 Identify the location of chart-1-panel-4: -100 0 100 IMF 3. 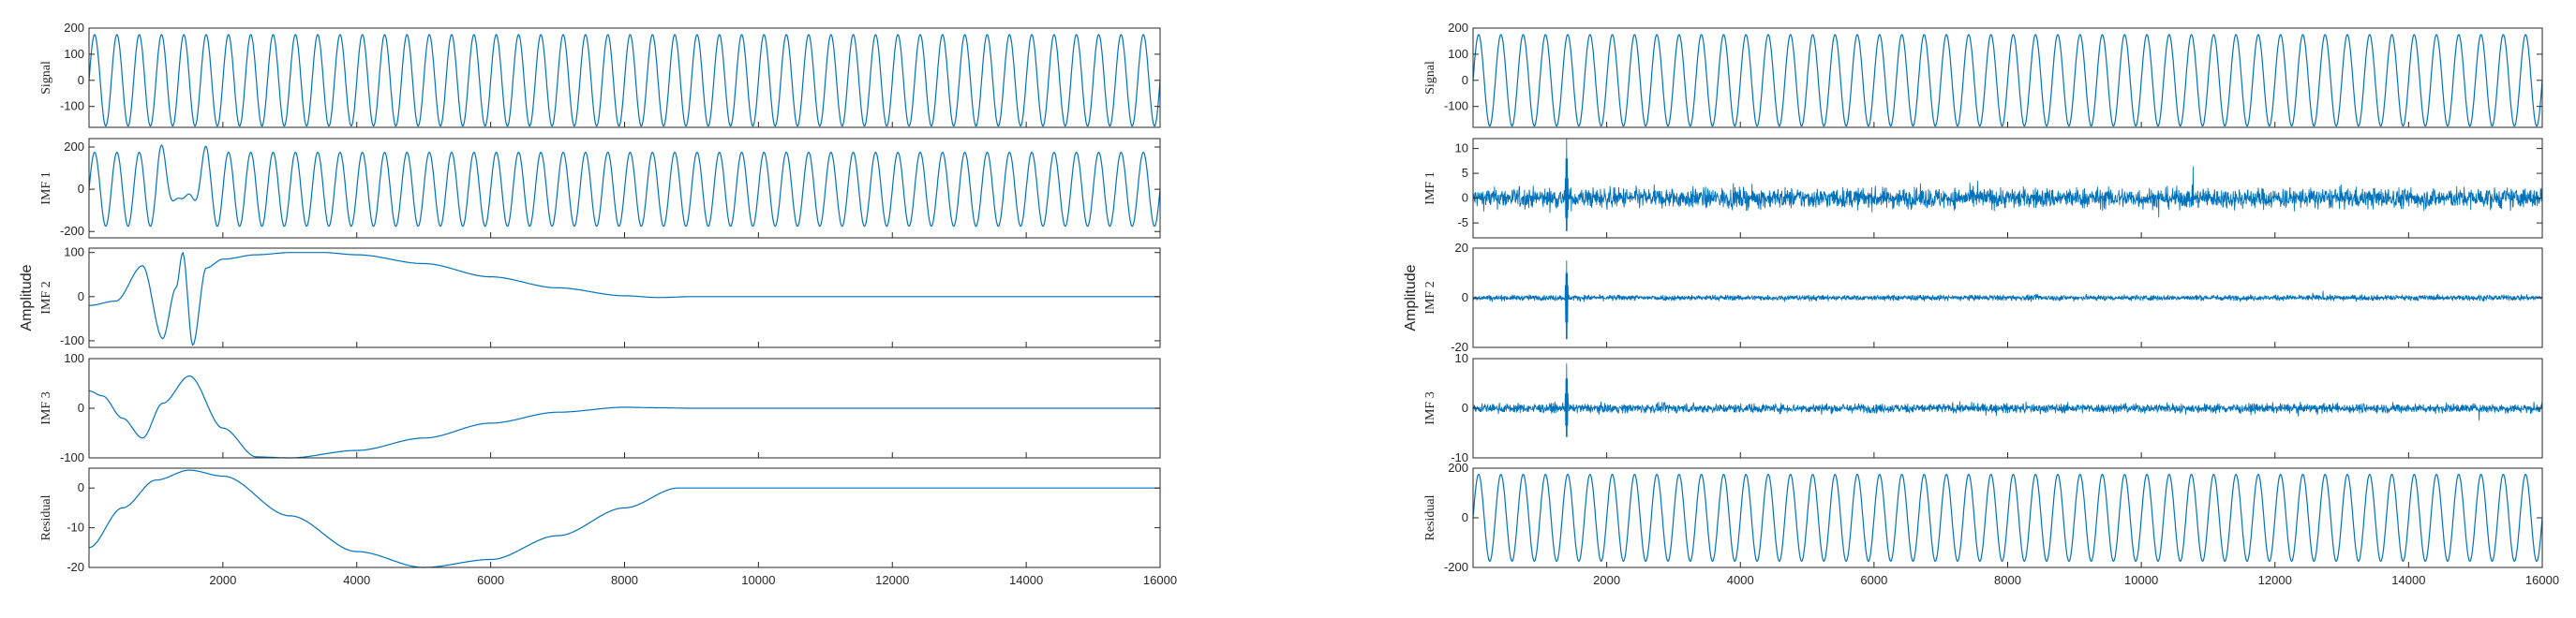
(600, 407).